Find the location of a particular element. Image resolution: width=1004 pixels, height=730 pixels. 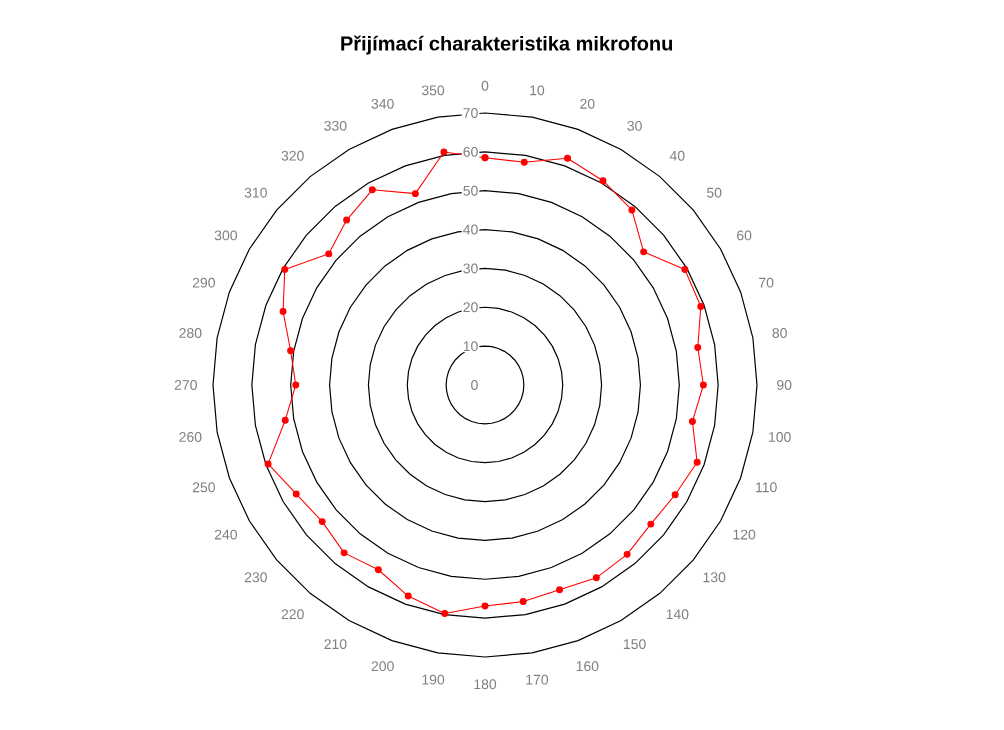

y-tick-label: 60 is located at coordinates (470, 151).